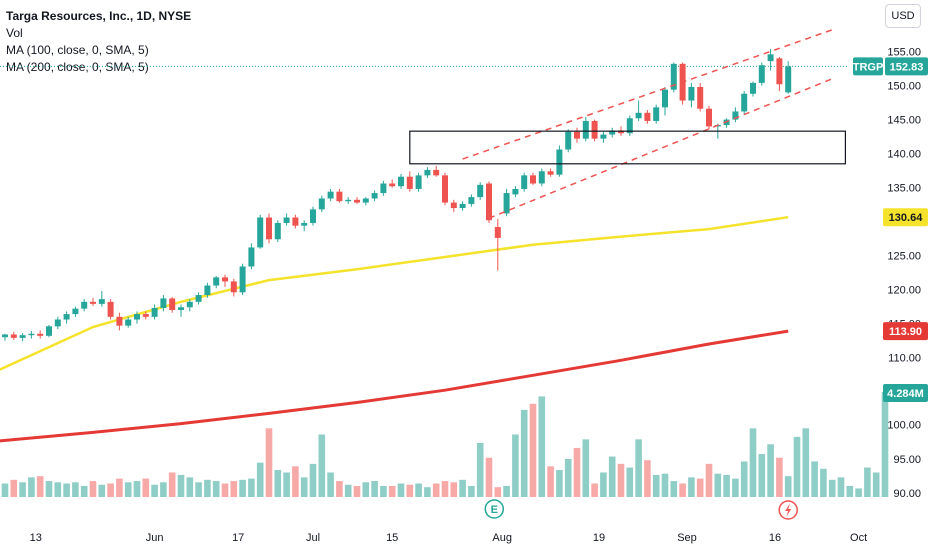 This screenshot has width=932, height=550. What do you see at coordinates (687, 538) in the screenshot?
I see `time-tick-label: Sep` at bounding box center [687, 538].